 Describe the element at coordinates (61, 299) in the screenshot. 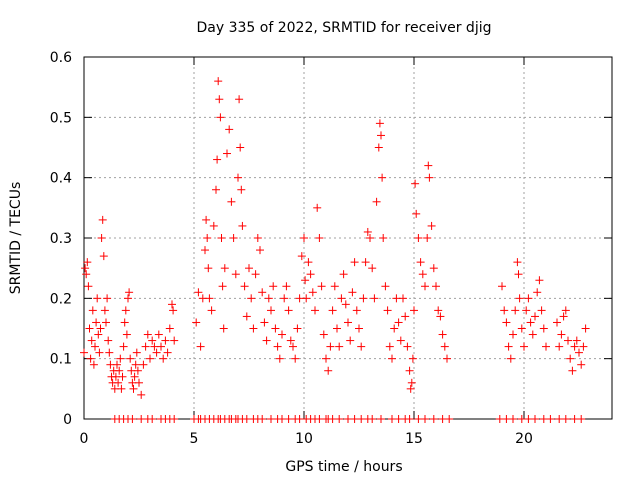

I see `y-tick-label: 0.2` at that location.